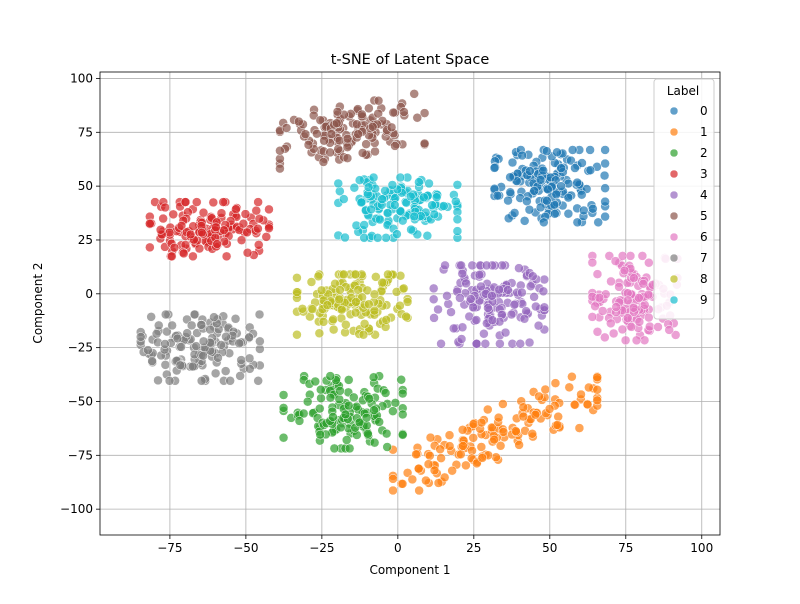  Describe the element at coordinates (704, 279) in the screenshot. I see `legend-label: 8` at that location.